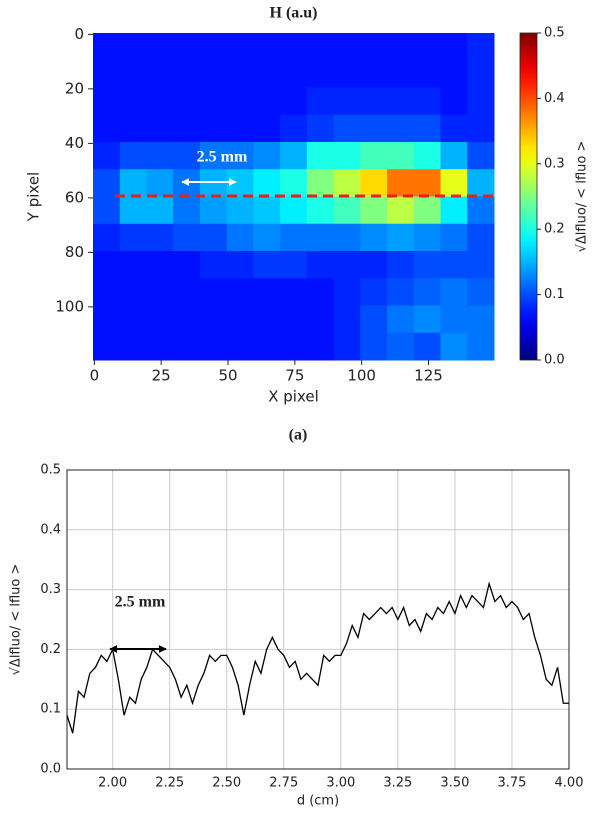  I want to click on colorbar-tick-label: 0.5, so click(554, 33).